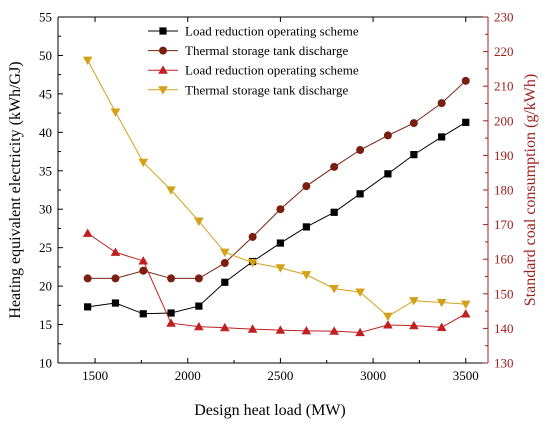 This screenshot has width=550, height=429. What do you see at coordinates (45, 132) in the screenshot?
I see `y-left-tick-label: 40` at bounding box center [45, 132].